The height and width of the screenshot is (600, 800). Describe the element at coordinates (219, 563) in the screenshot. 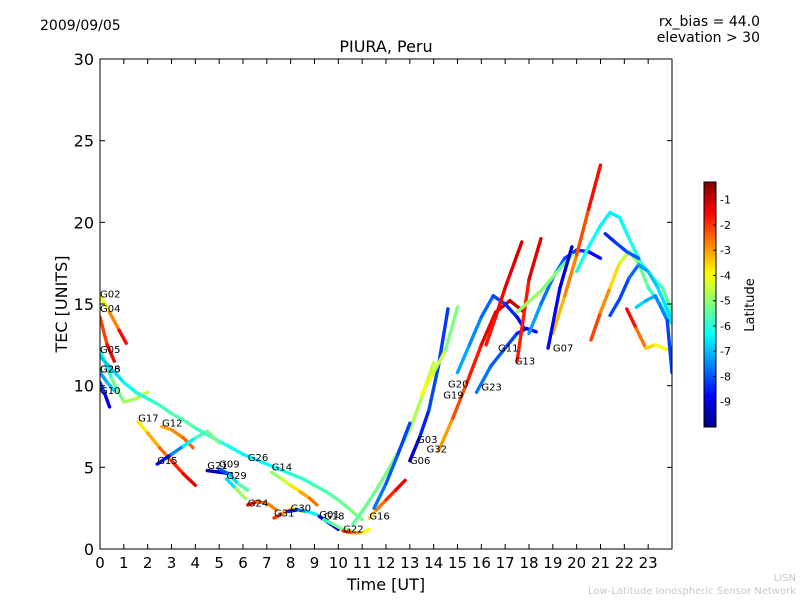

I see `x-tick-label: 5` at that location.